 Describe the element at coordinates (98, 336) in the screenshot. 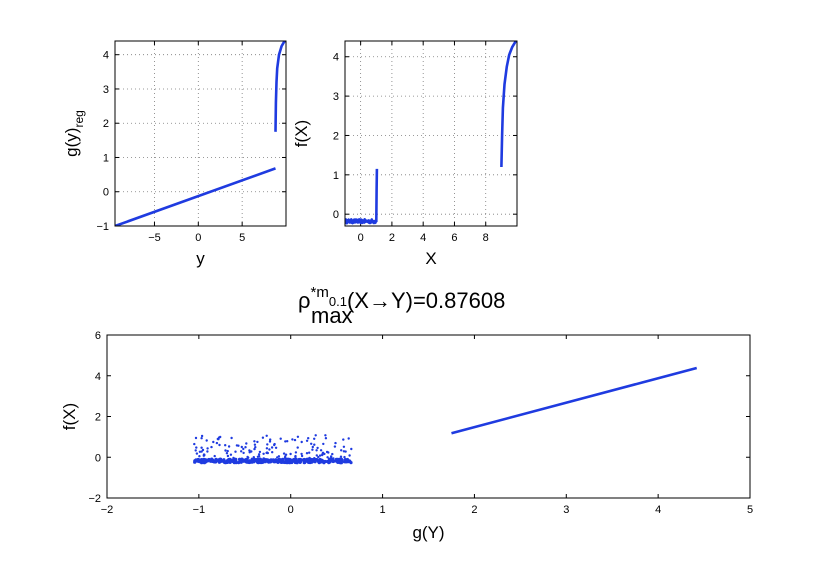

I see `y-tick-label: 6` at that location.